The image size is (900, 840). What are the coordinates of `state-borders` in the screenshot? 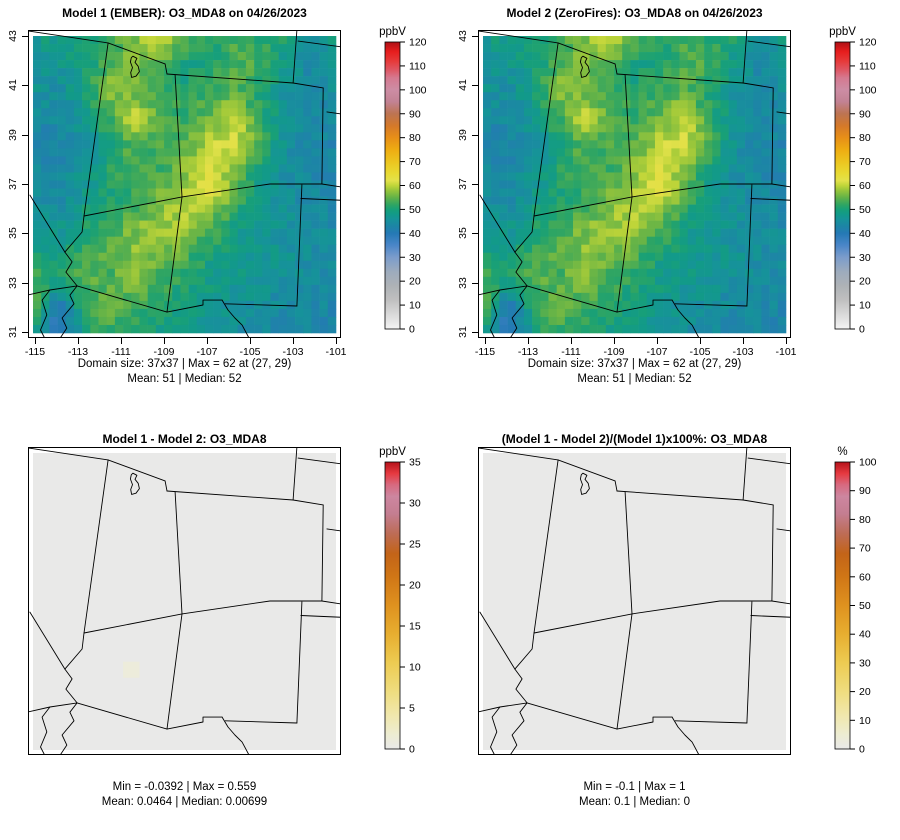 It's located at (185, 601).